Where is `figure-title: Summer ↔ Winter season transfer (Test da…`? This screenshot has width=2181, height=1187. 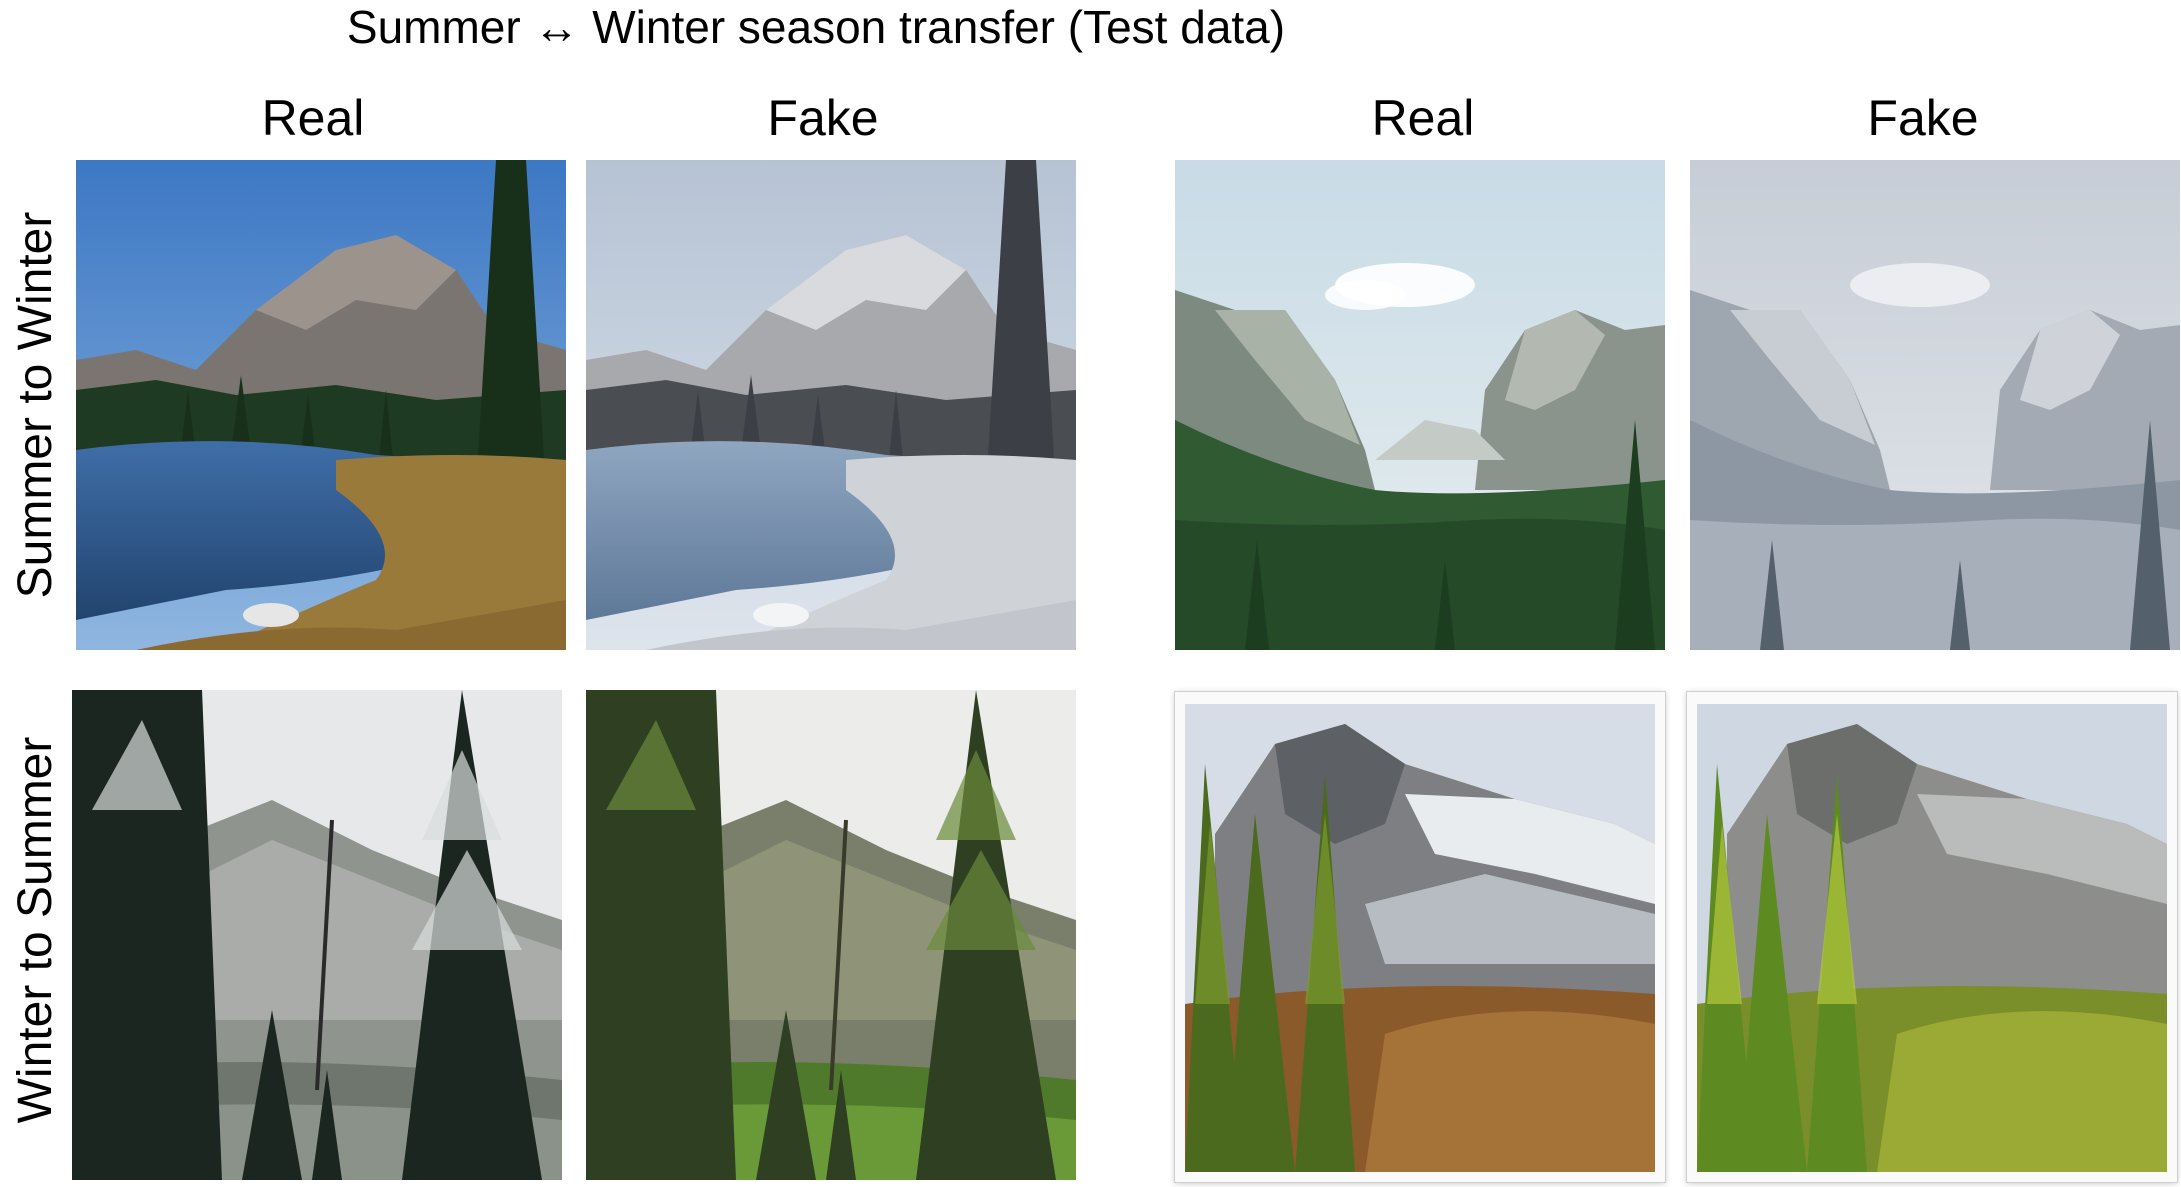
figure-title: Summer ↔ Winter season transfer (Test da… is located at coordinates (816, 27).